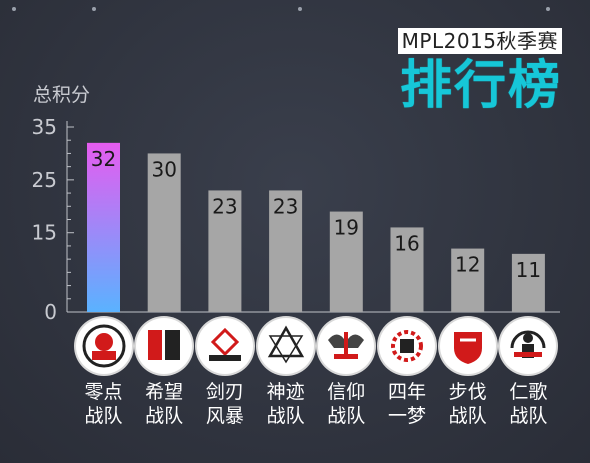 Image resolution: width=590 pixels, height=463 pixels. I want to click on x-tick-label: 剑刃 风暴, so click(224, 404).